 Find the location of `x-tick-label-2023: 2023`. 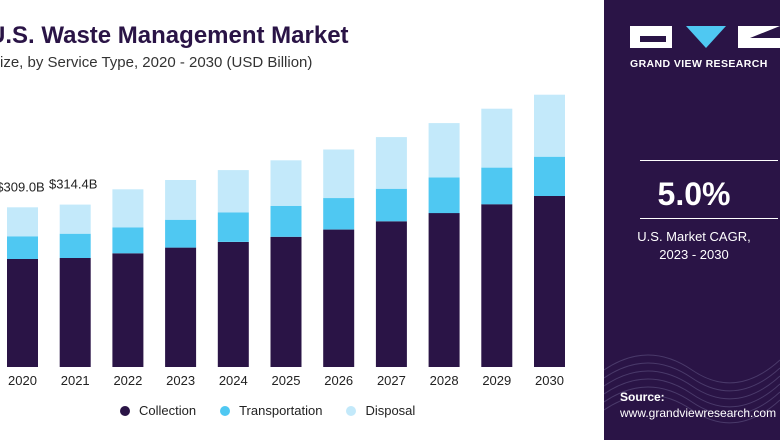

x-tick-label-2023: 2023 is located at coordinates (180, 380).